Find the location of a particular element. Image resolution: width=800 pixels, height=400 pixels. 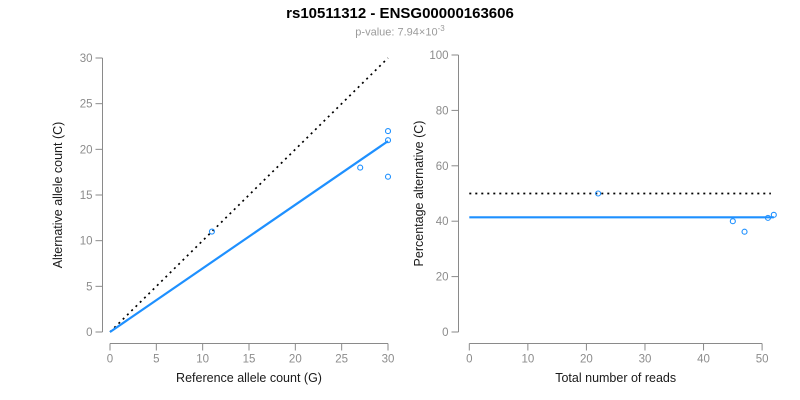

pvalue-exponent: -3 is located at coordinates (441, 28).